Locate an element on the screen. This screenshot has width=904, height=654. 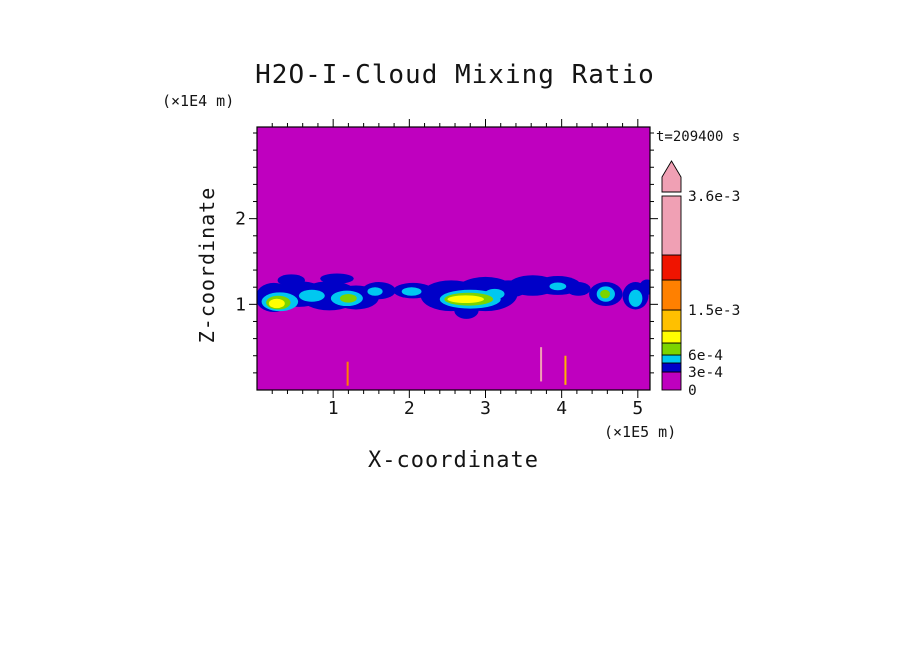
colorbar-tick-label: 3.6e-3 is located at coordinates (714, 197).